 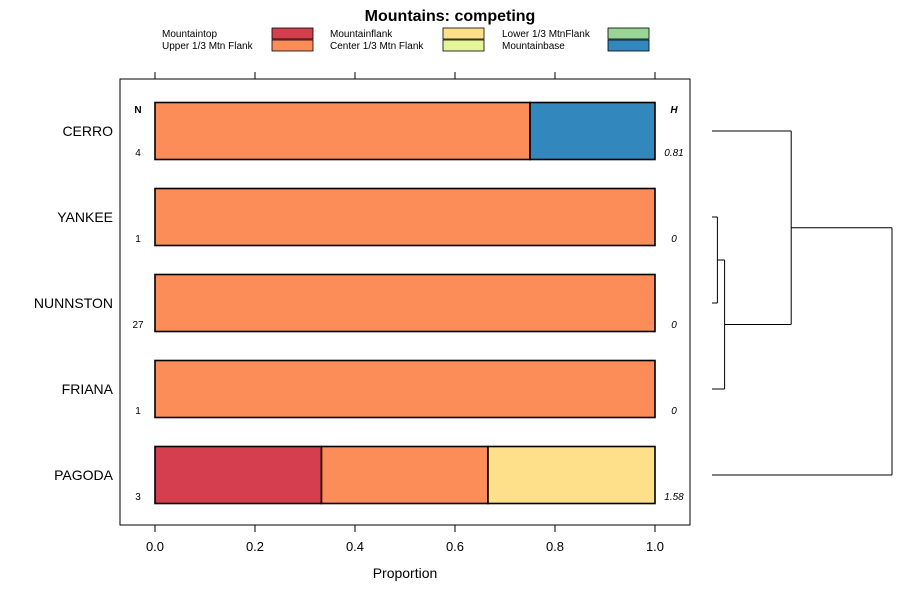 I want to click on category-label: PAGODA, so click(x=84, y=475).